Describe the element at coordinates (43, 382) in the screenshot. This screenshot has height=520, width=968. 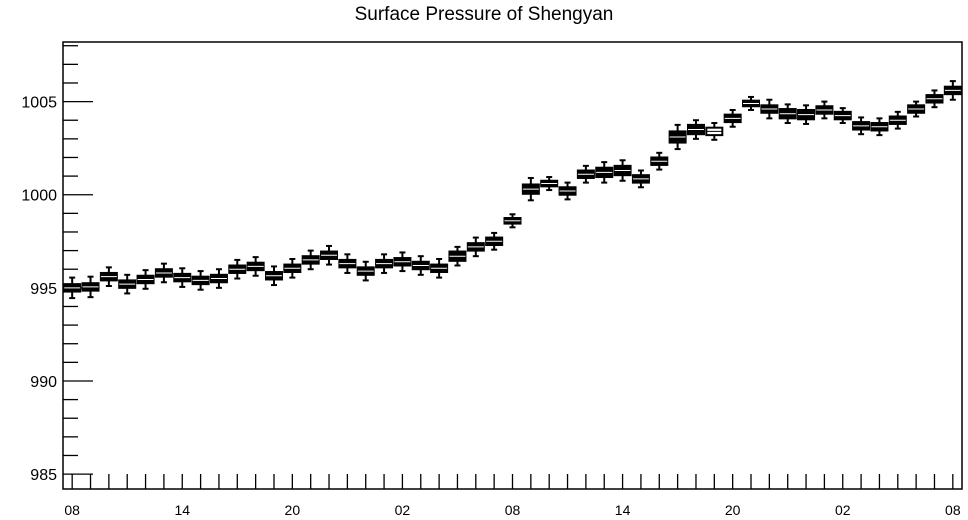
I see `y-tick-label: 990` at that location.